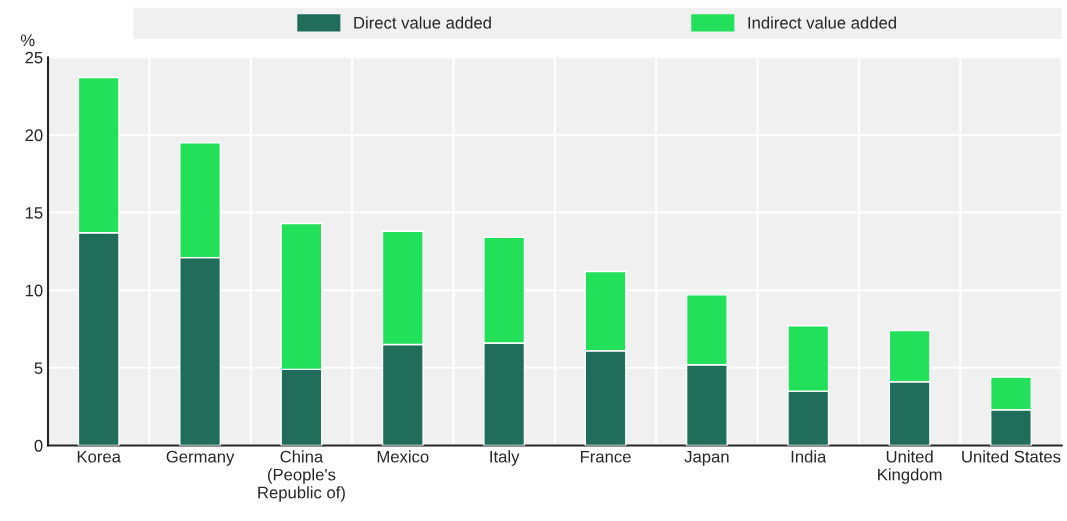 The height and width of the screenshot is (521, 1067). What do you see at coordinates (605, 456) in the screenshot?
I see `x-tick-label: France` at bounding box center [605, 456].